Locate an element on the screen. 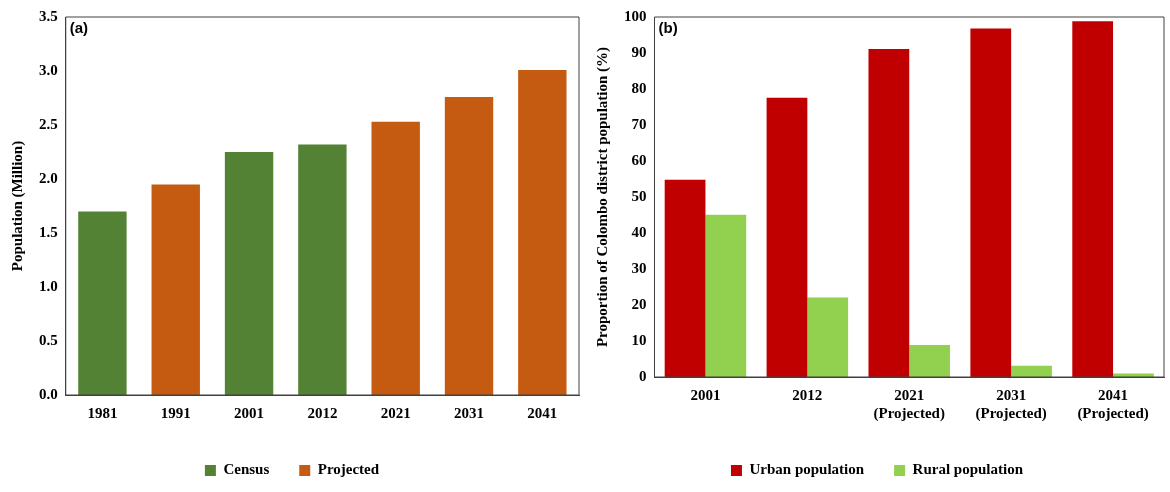 This screenshot has height=492, width=1170. x-tick-label: 1991 is located at coordinates (175, 412).